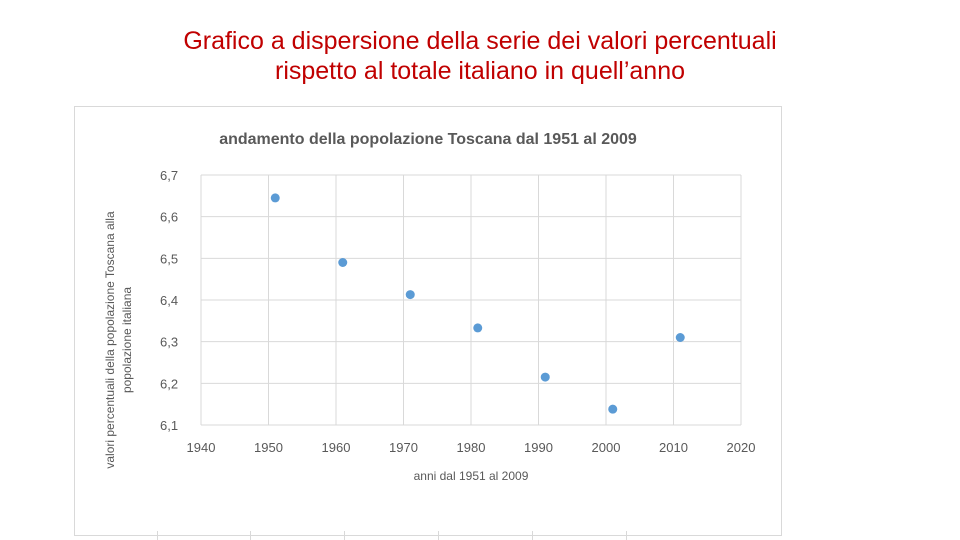  I want to click on y-tick-label: 6,3, so click(169, 342).